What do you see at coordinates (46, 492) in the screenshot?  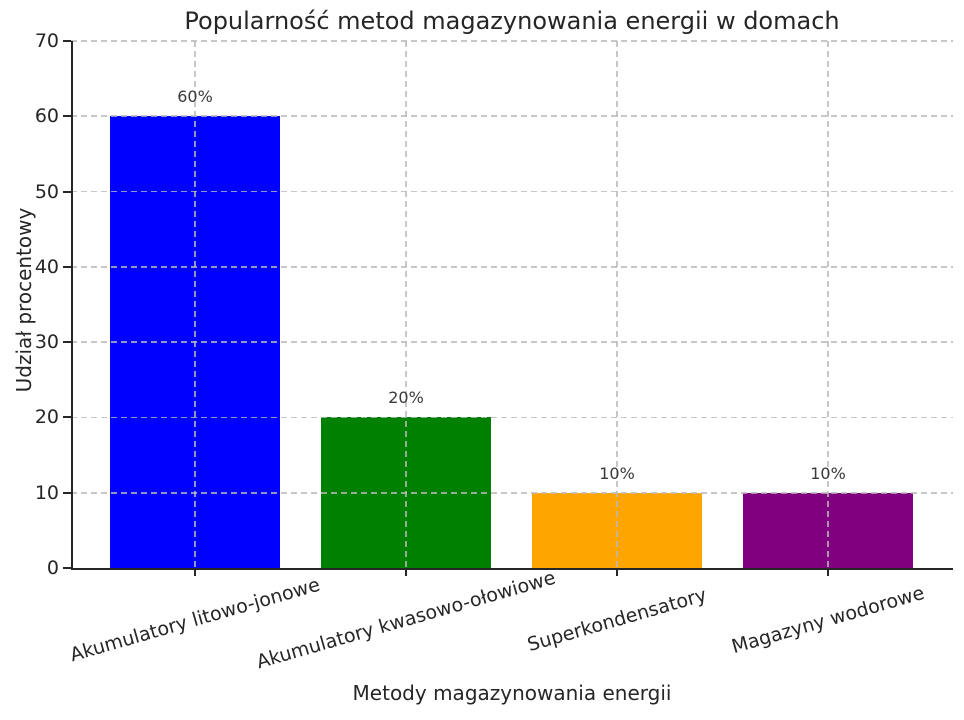 I see `y-tick-label: 10` at bounding box center [46, 492].